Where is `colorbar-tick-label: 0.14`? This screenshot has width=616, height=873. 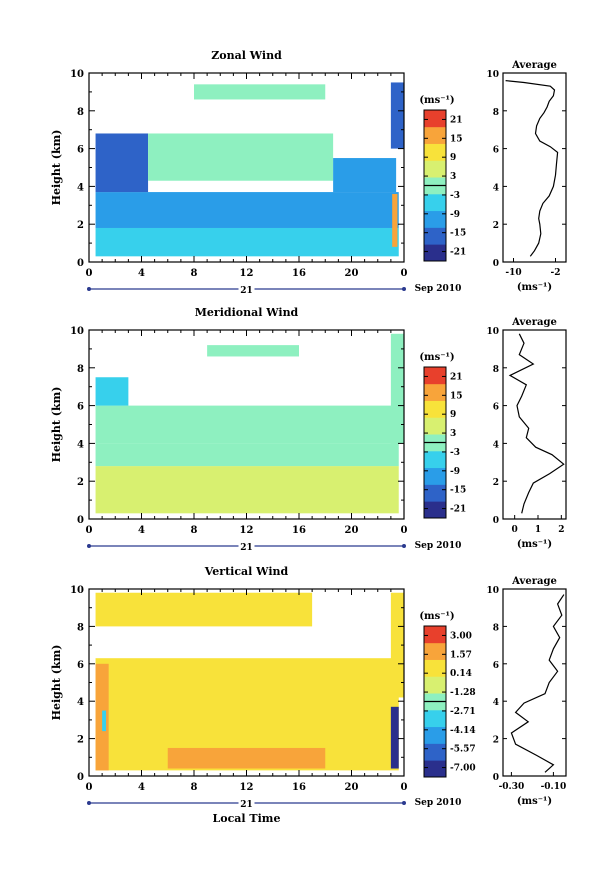
colorbar-tick-label: 0.14 is located at coordinates (461, 674).